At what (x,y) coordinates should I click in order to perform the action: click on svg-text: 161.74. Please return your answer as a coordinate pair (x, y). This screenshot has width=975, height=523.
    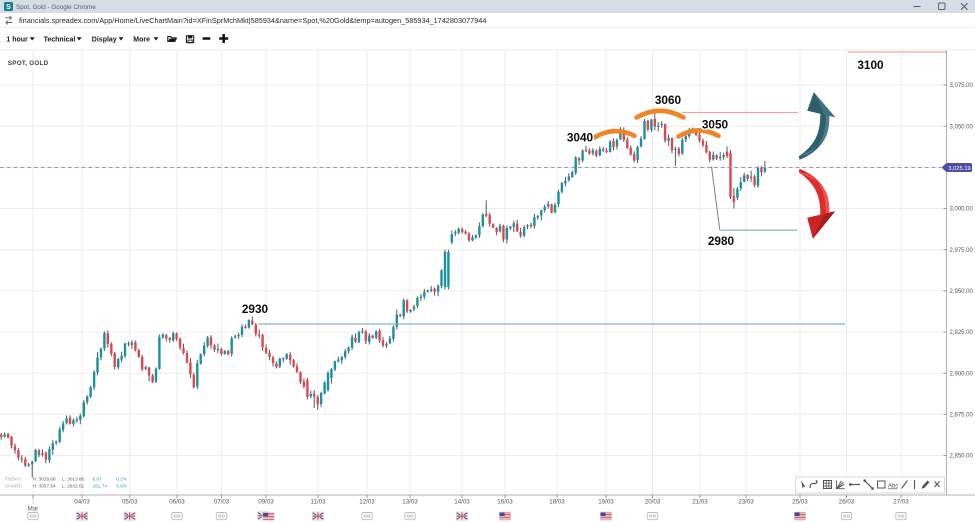
    Looking at the image, I should click on (100, 486).